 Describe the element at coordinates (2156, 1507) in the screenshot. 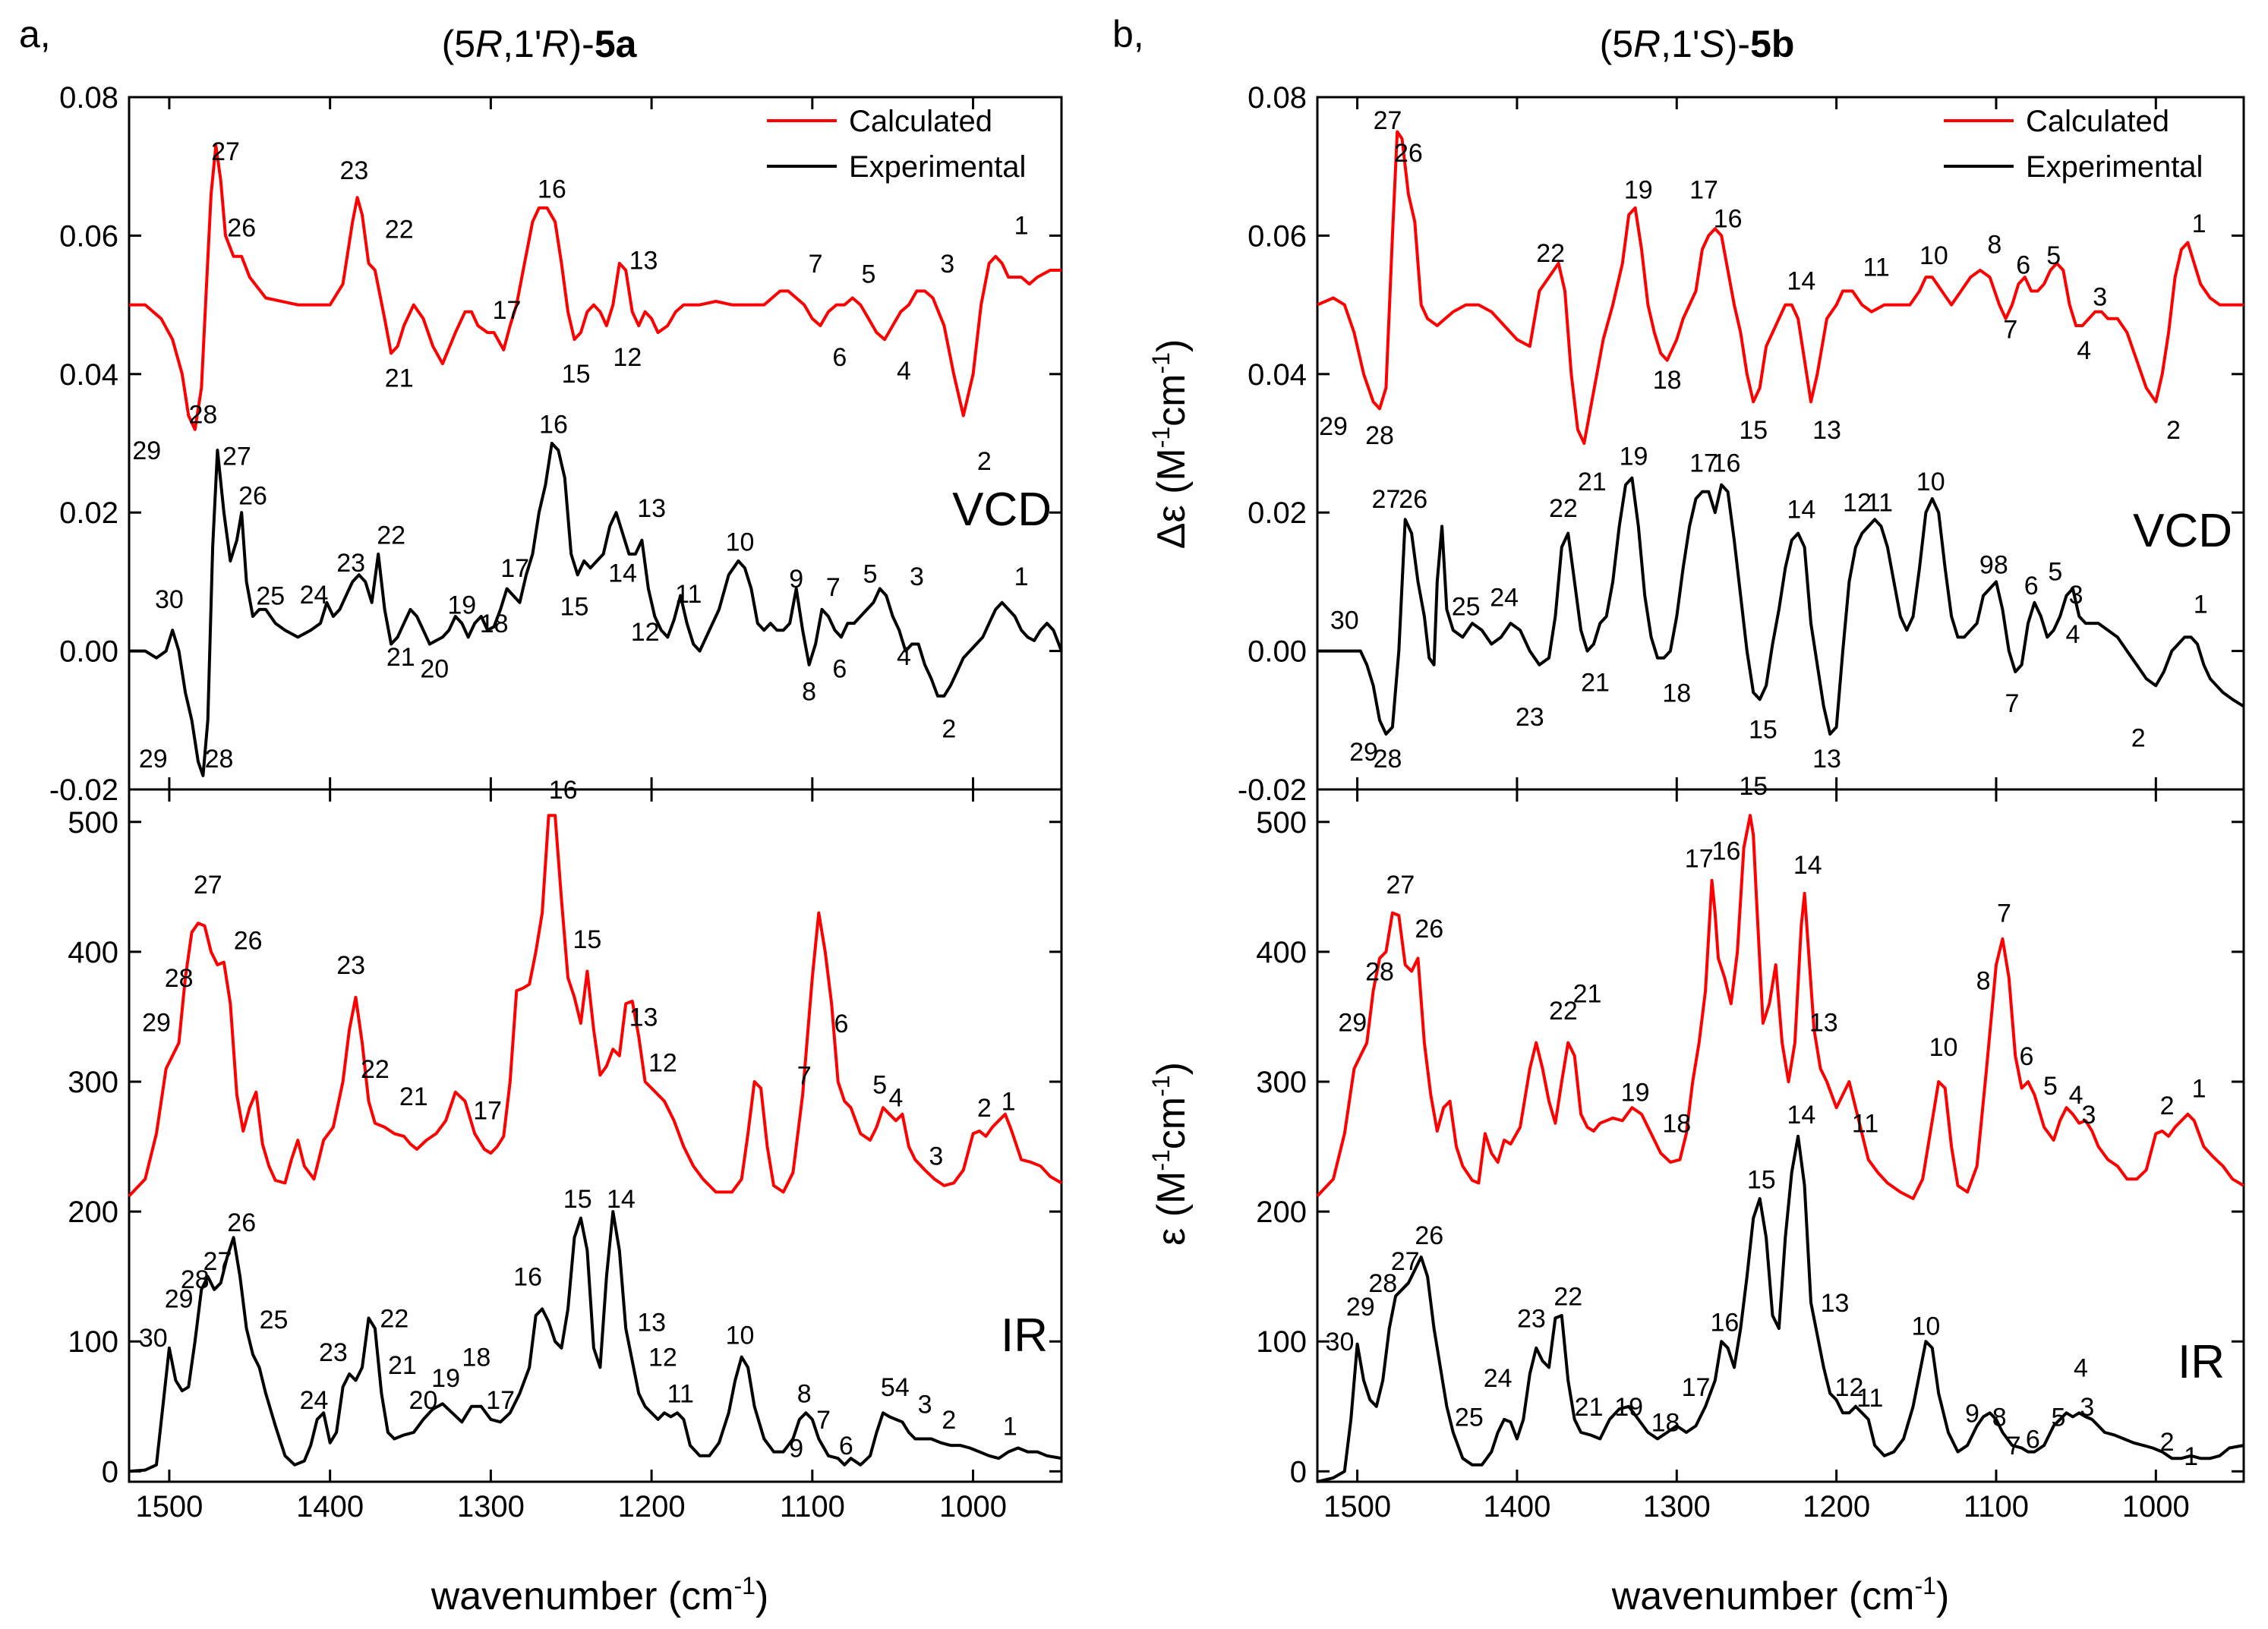

I see `x-tick-label: 1000` at that location.